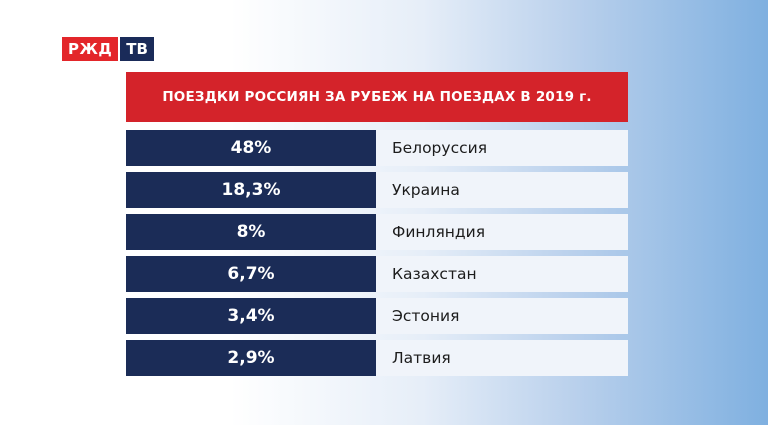 This screenshot has width=768, height=425. Describe the element at coordinates (137, 49) in the screenshot. I see `logo-tv: ТВ` at that location.